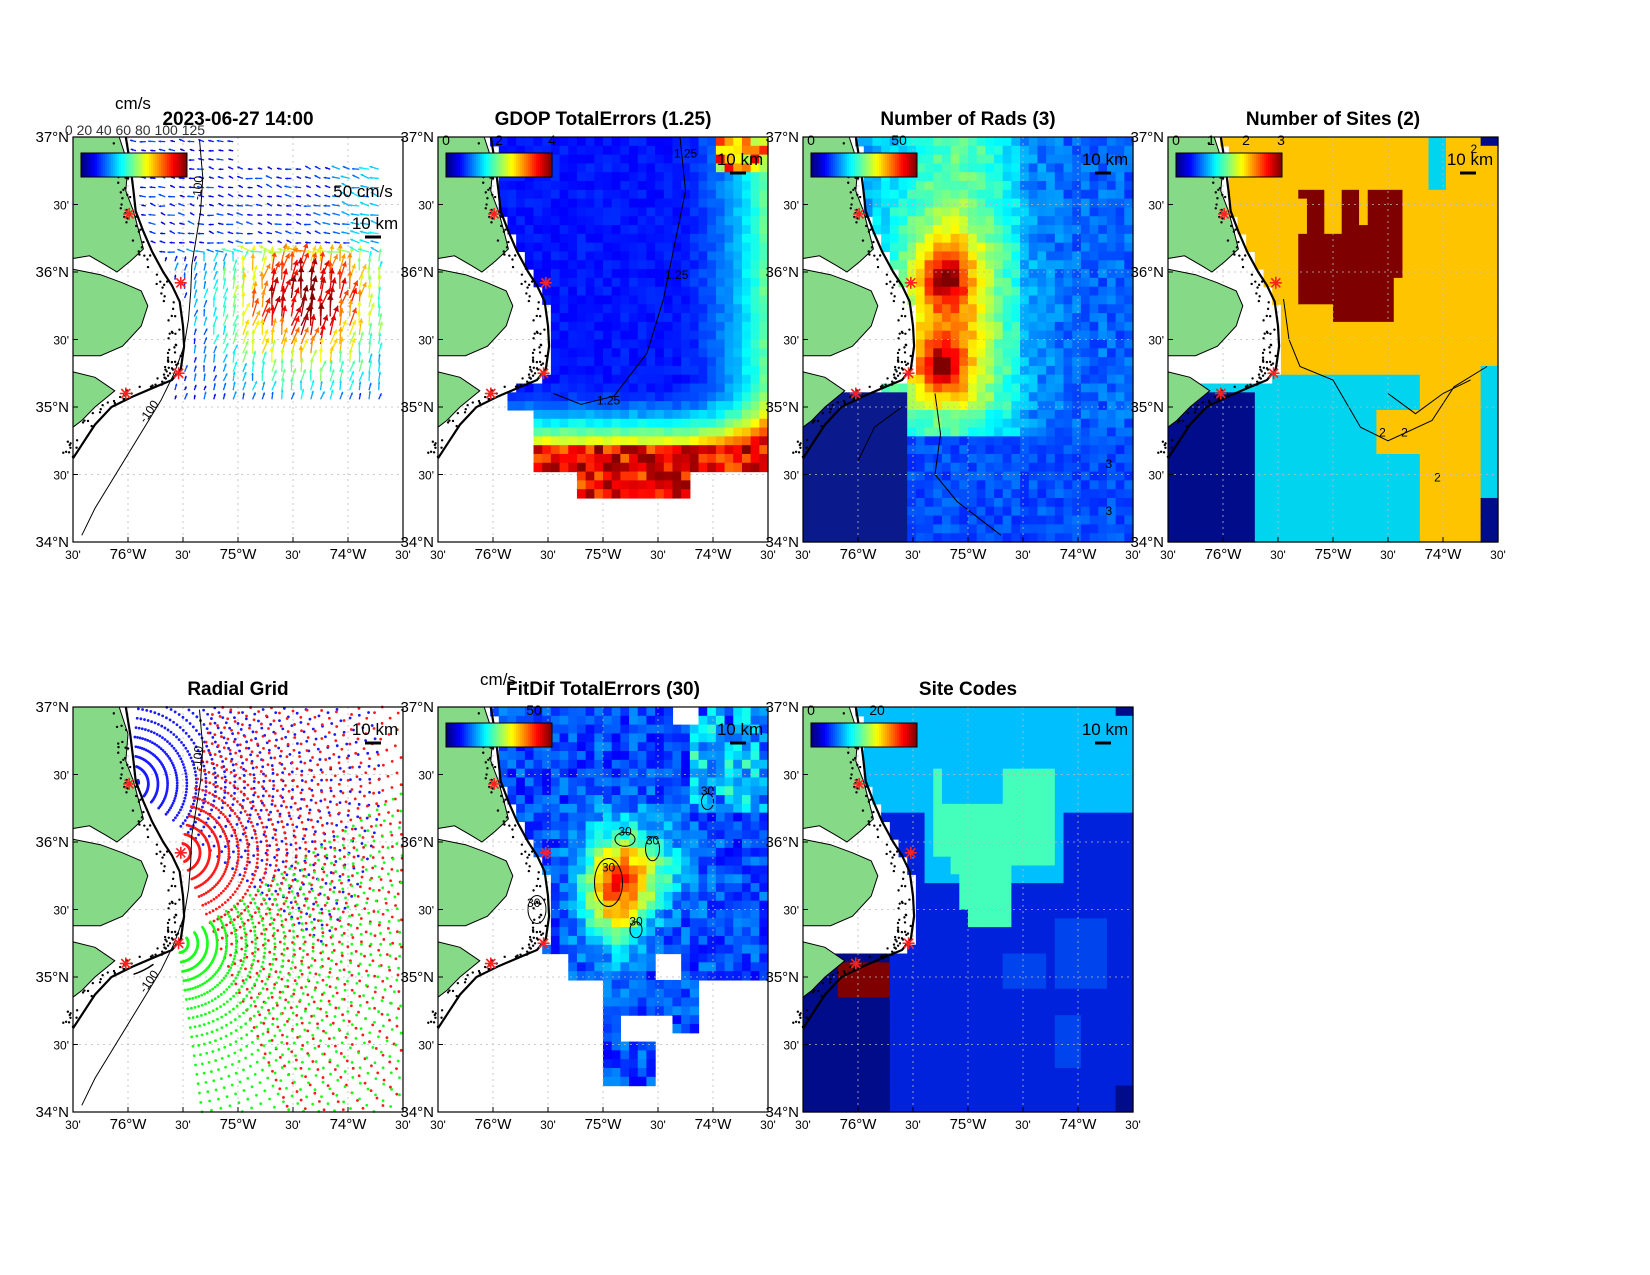 This screenshot has height=1275, width=1650. I want to click on panel-title: Number of Sites (2), so click(1333, 119).